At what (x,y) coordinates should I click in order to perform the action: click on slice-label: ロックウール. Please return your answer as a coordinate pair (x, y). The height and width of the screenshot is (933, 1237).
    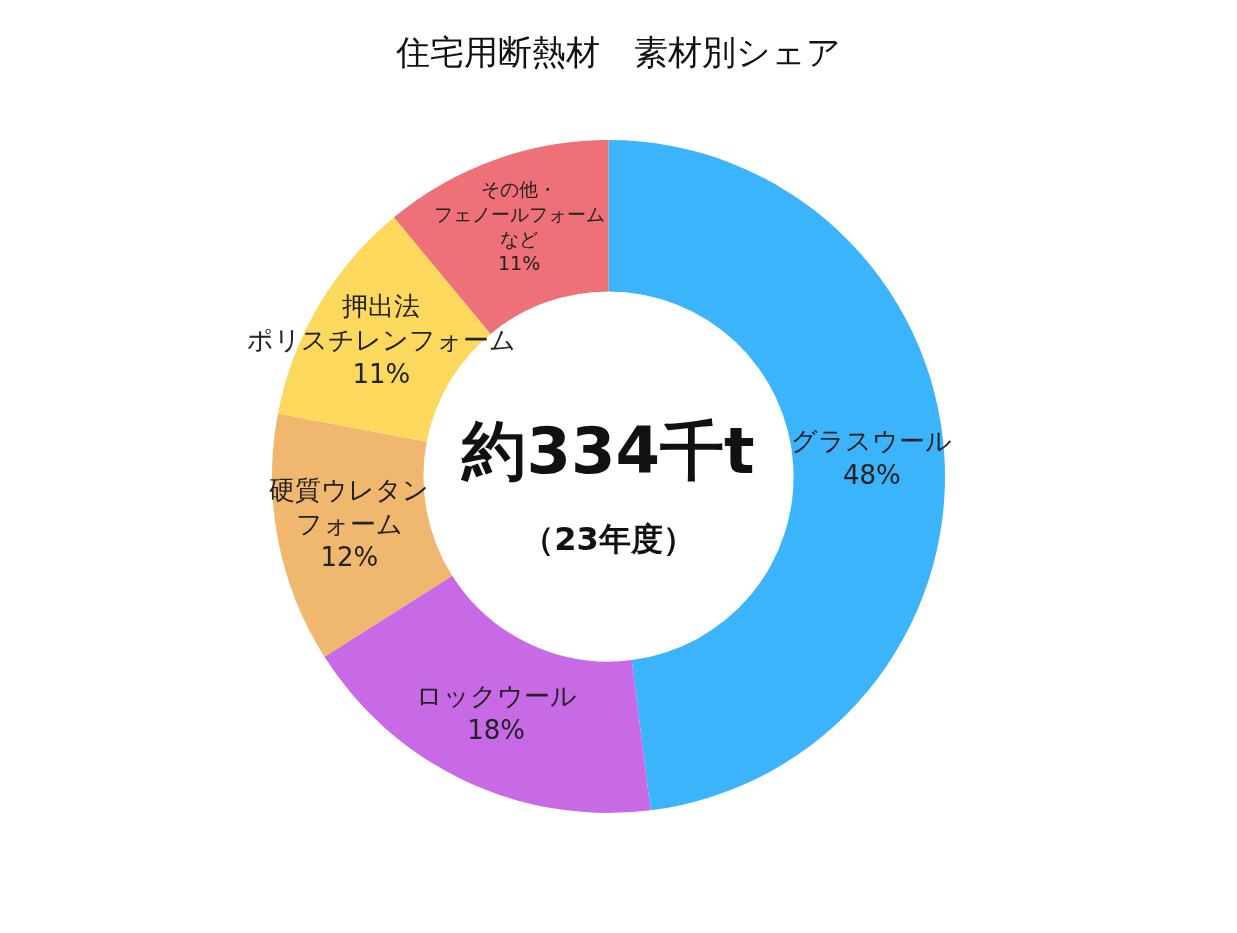
    Looking at the image, I should click on (496, 696).